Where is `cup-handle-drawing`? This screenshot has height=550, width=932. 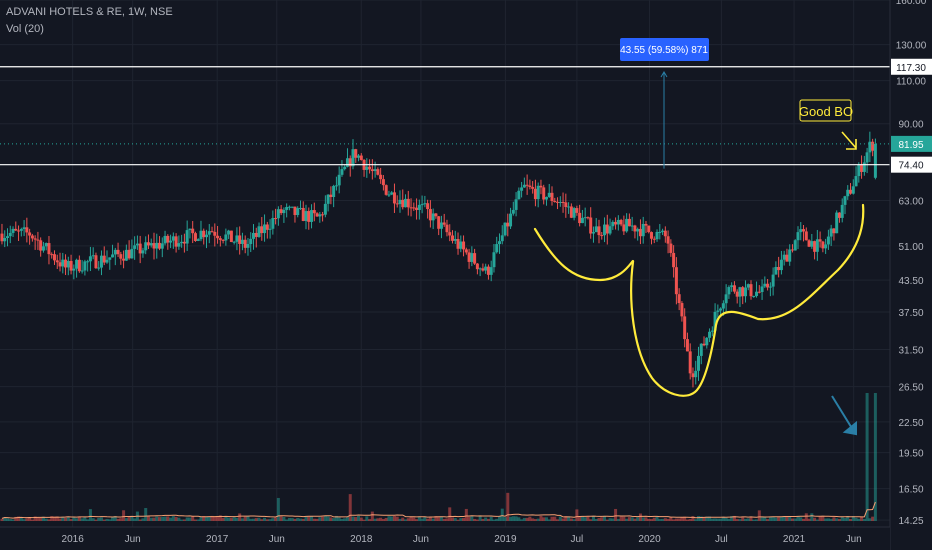
cup-handle-drawing is located at coordinates (699, 300).